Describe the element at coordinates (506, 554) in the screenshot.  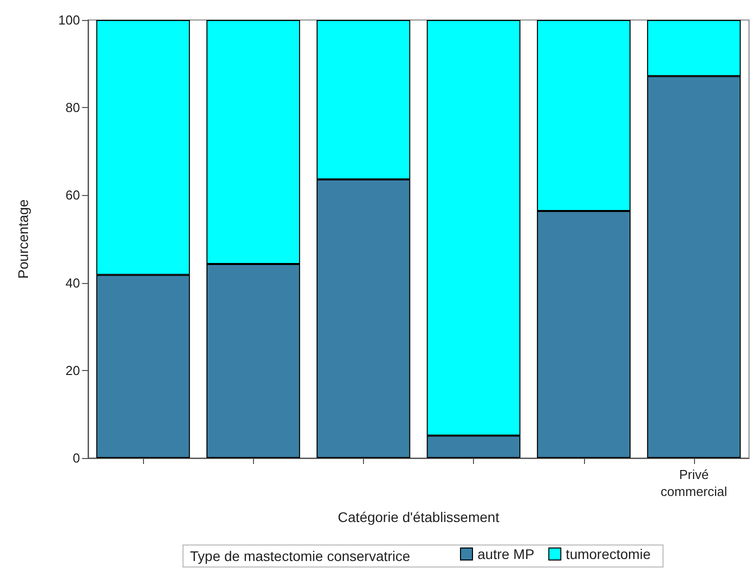
I see `legend-label: autre MP` at that location.